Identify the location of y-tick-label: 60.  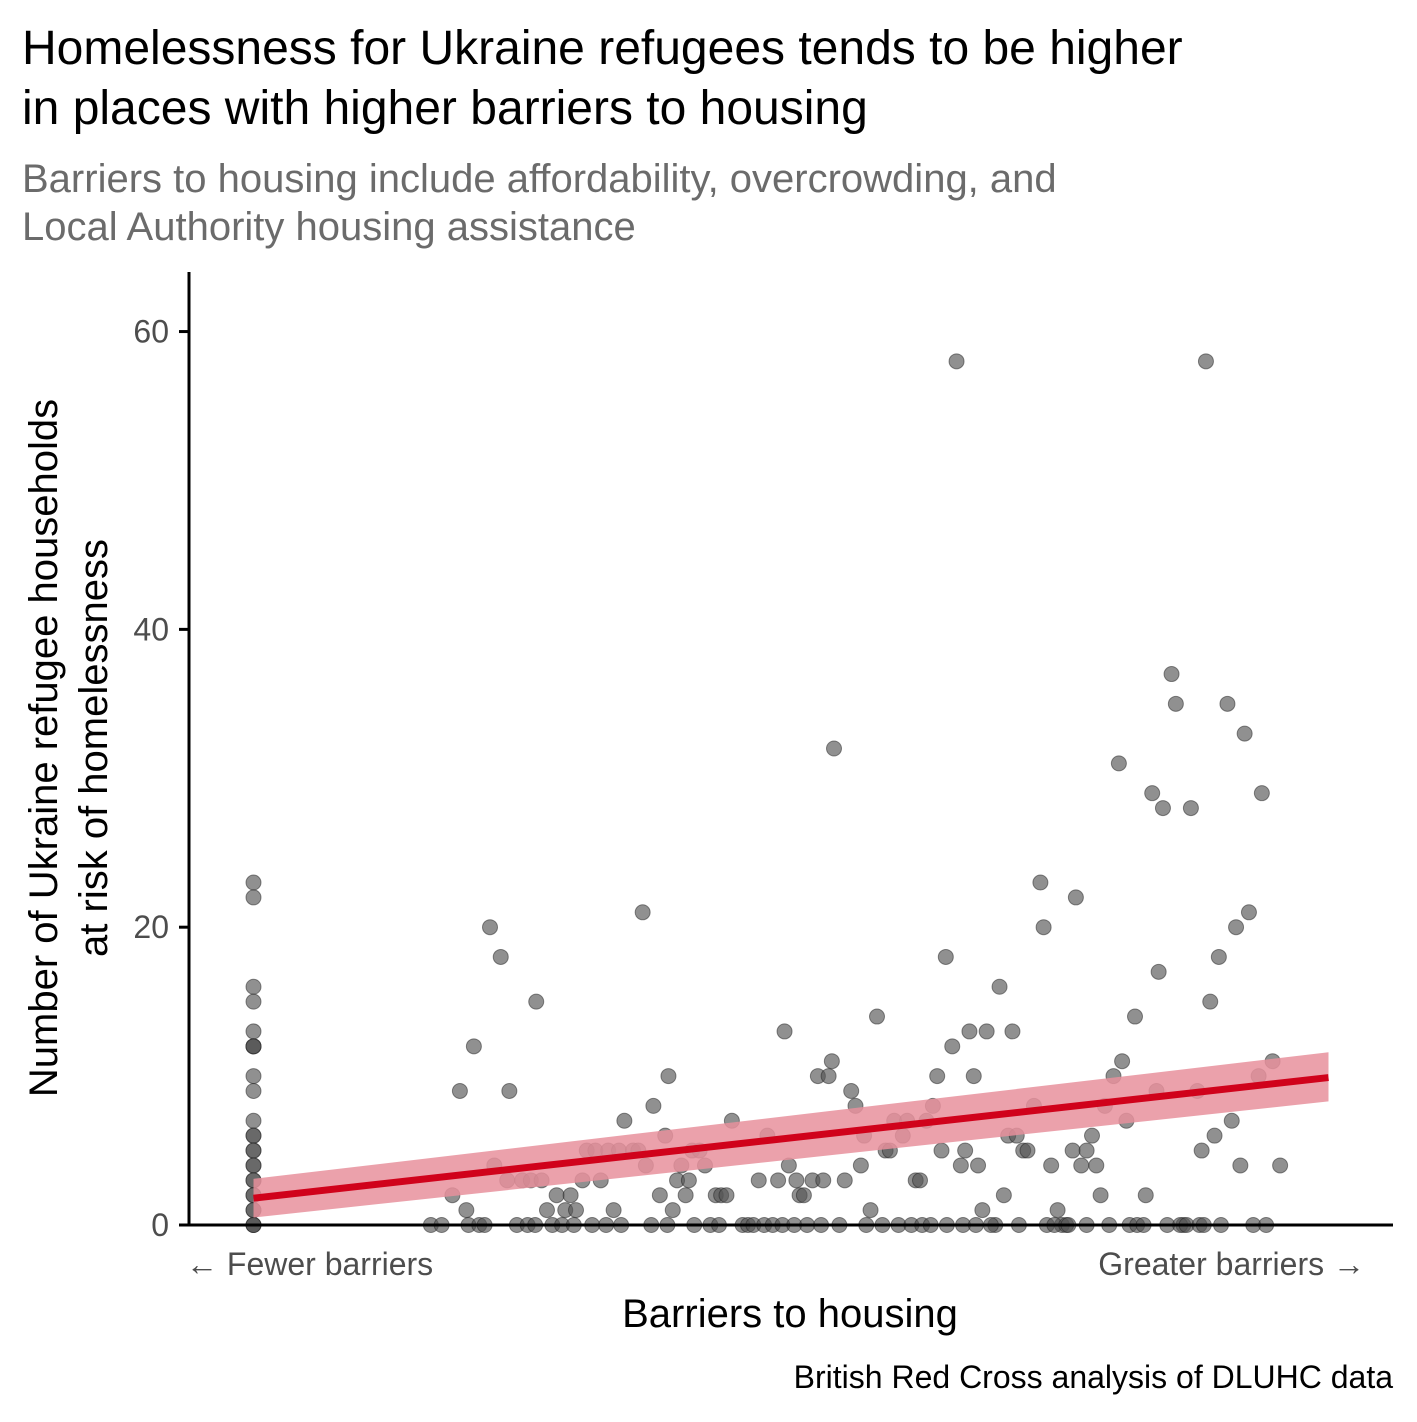
(151, 332).